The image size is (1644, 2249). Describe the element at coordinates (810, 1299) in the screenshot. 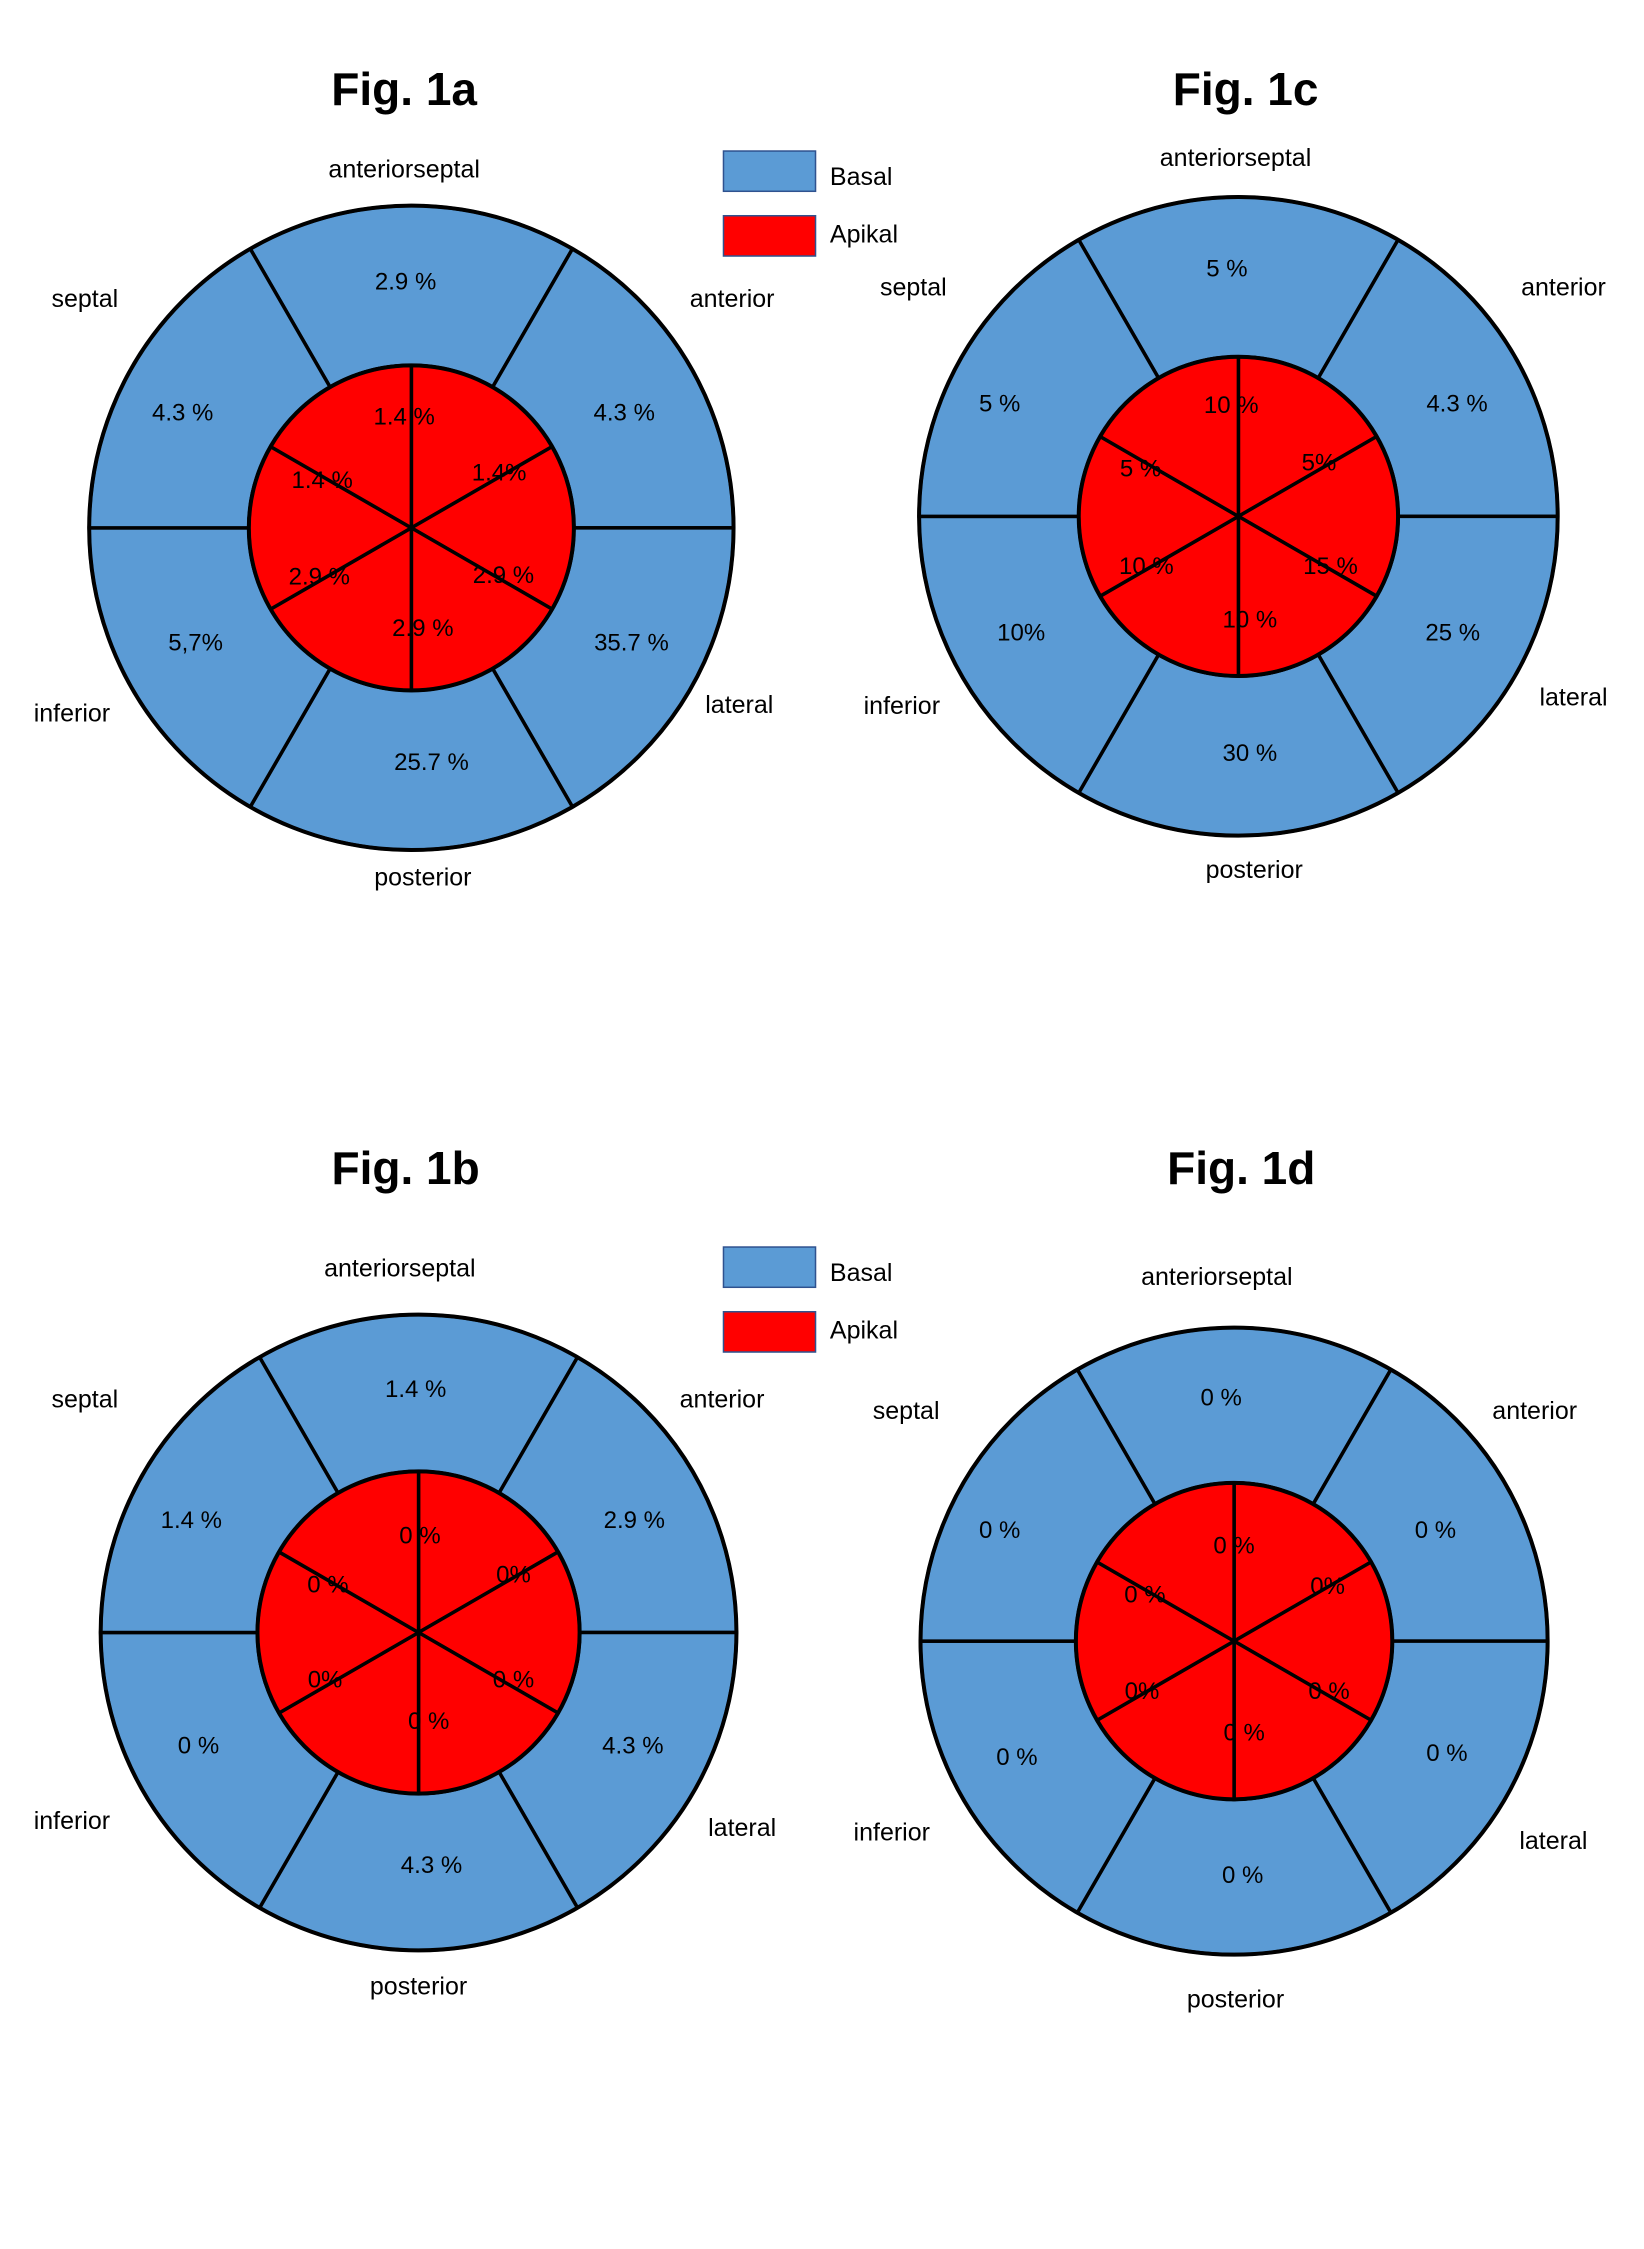

I see `legend-bottom: Basal Apikal` at that location.